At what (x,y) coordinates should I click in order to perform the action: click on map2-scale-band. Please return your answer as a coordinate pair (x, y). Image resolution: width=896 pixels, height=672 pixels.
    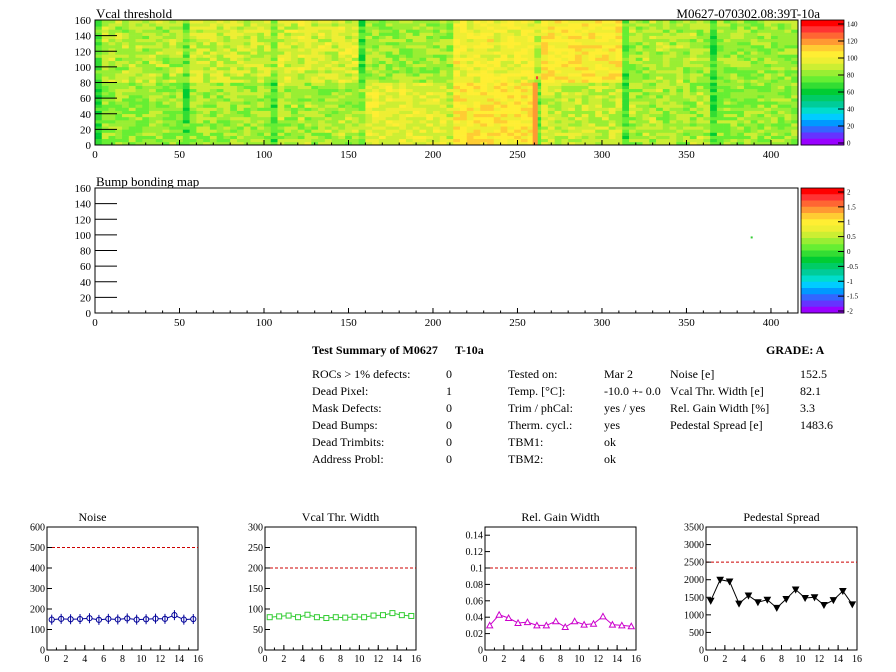
    Looking at the image, I should click on (822, 204).